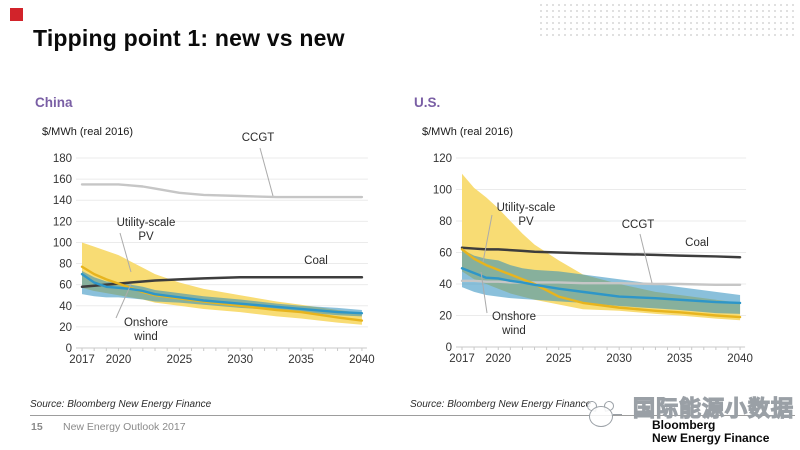 This screenshot has width=800, height=450. I want to click on source-note-us: Source: Bloomberg New Energy Finance, so click(501, 404).